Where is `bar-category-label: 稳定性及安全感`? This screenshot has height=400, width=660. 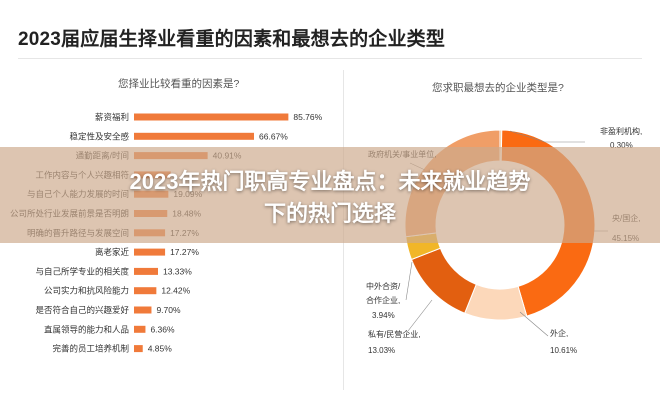
bar-category-label: 稳定性及安全感 is located at coordinates (99, 136).